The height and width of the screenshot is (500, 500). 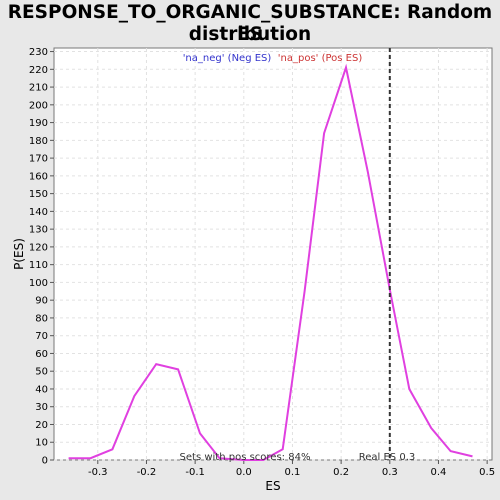 I want to click on pos-scores-annotation: Sets with pos scores: 84%, so click(x=245, y=457).